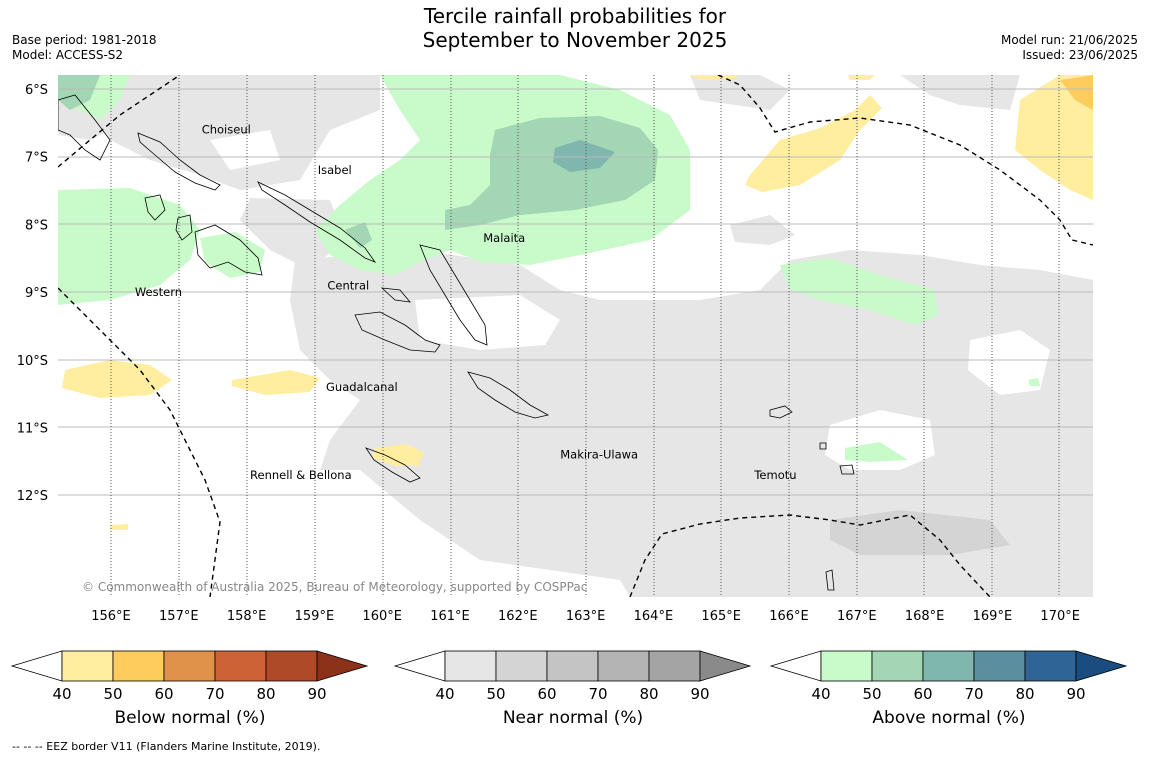 The image size is (1150, 758). I want to click on lon-label: 169°E, so click(993, 616).